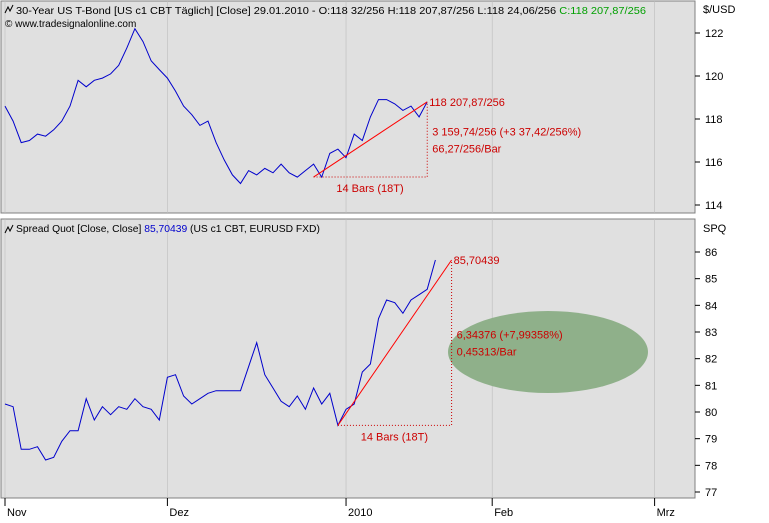 The height and width of the screenshot is (523, 769). Describe the element at coordinates (711, 493) in the screenshot. I see `bottom-y-tick-label: 77` at that location.